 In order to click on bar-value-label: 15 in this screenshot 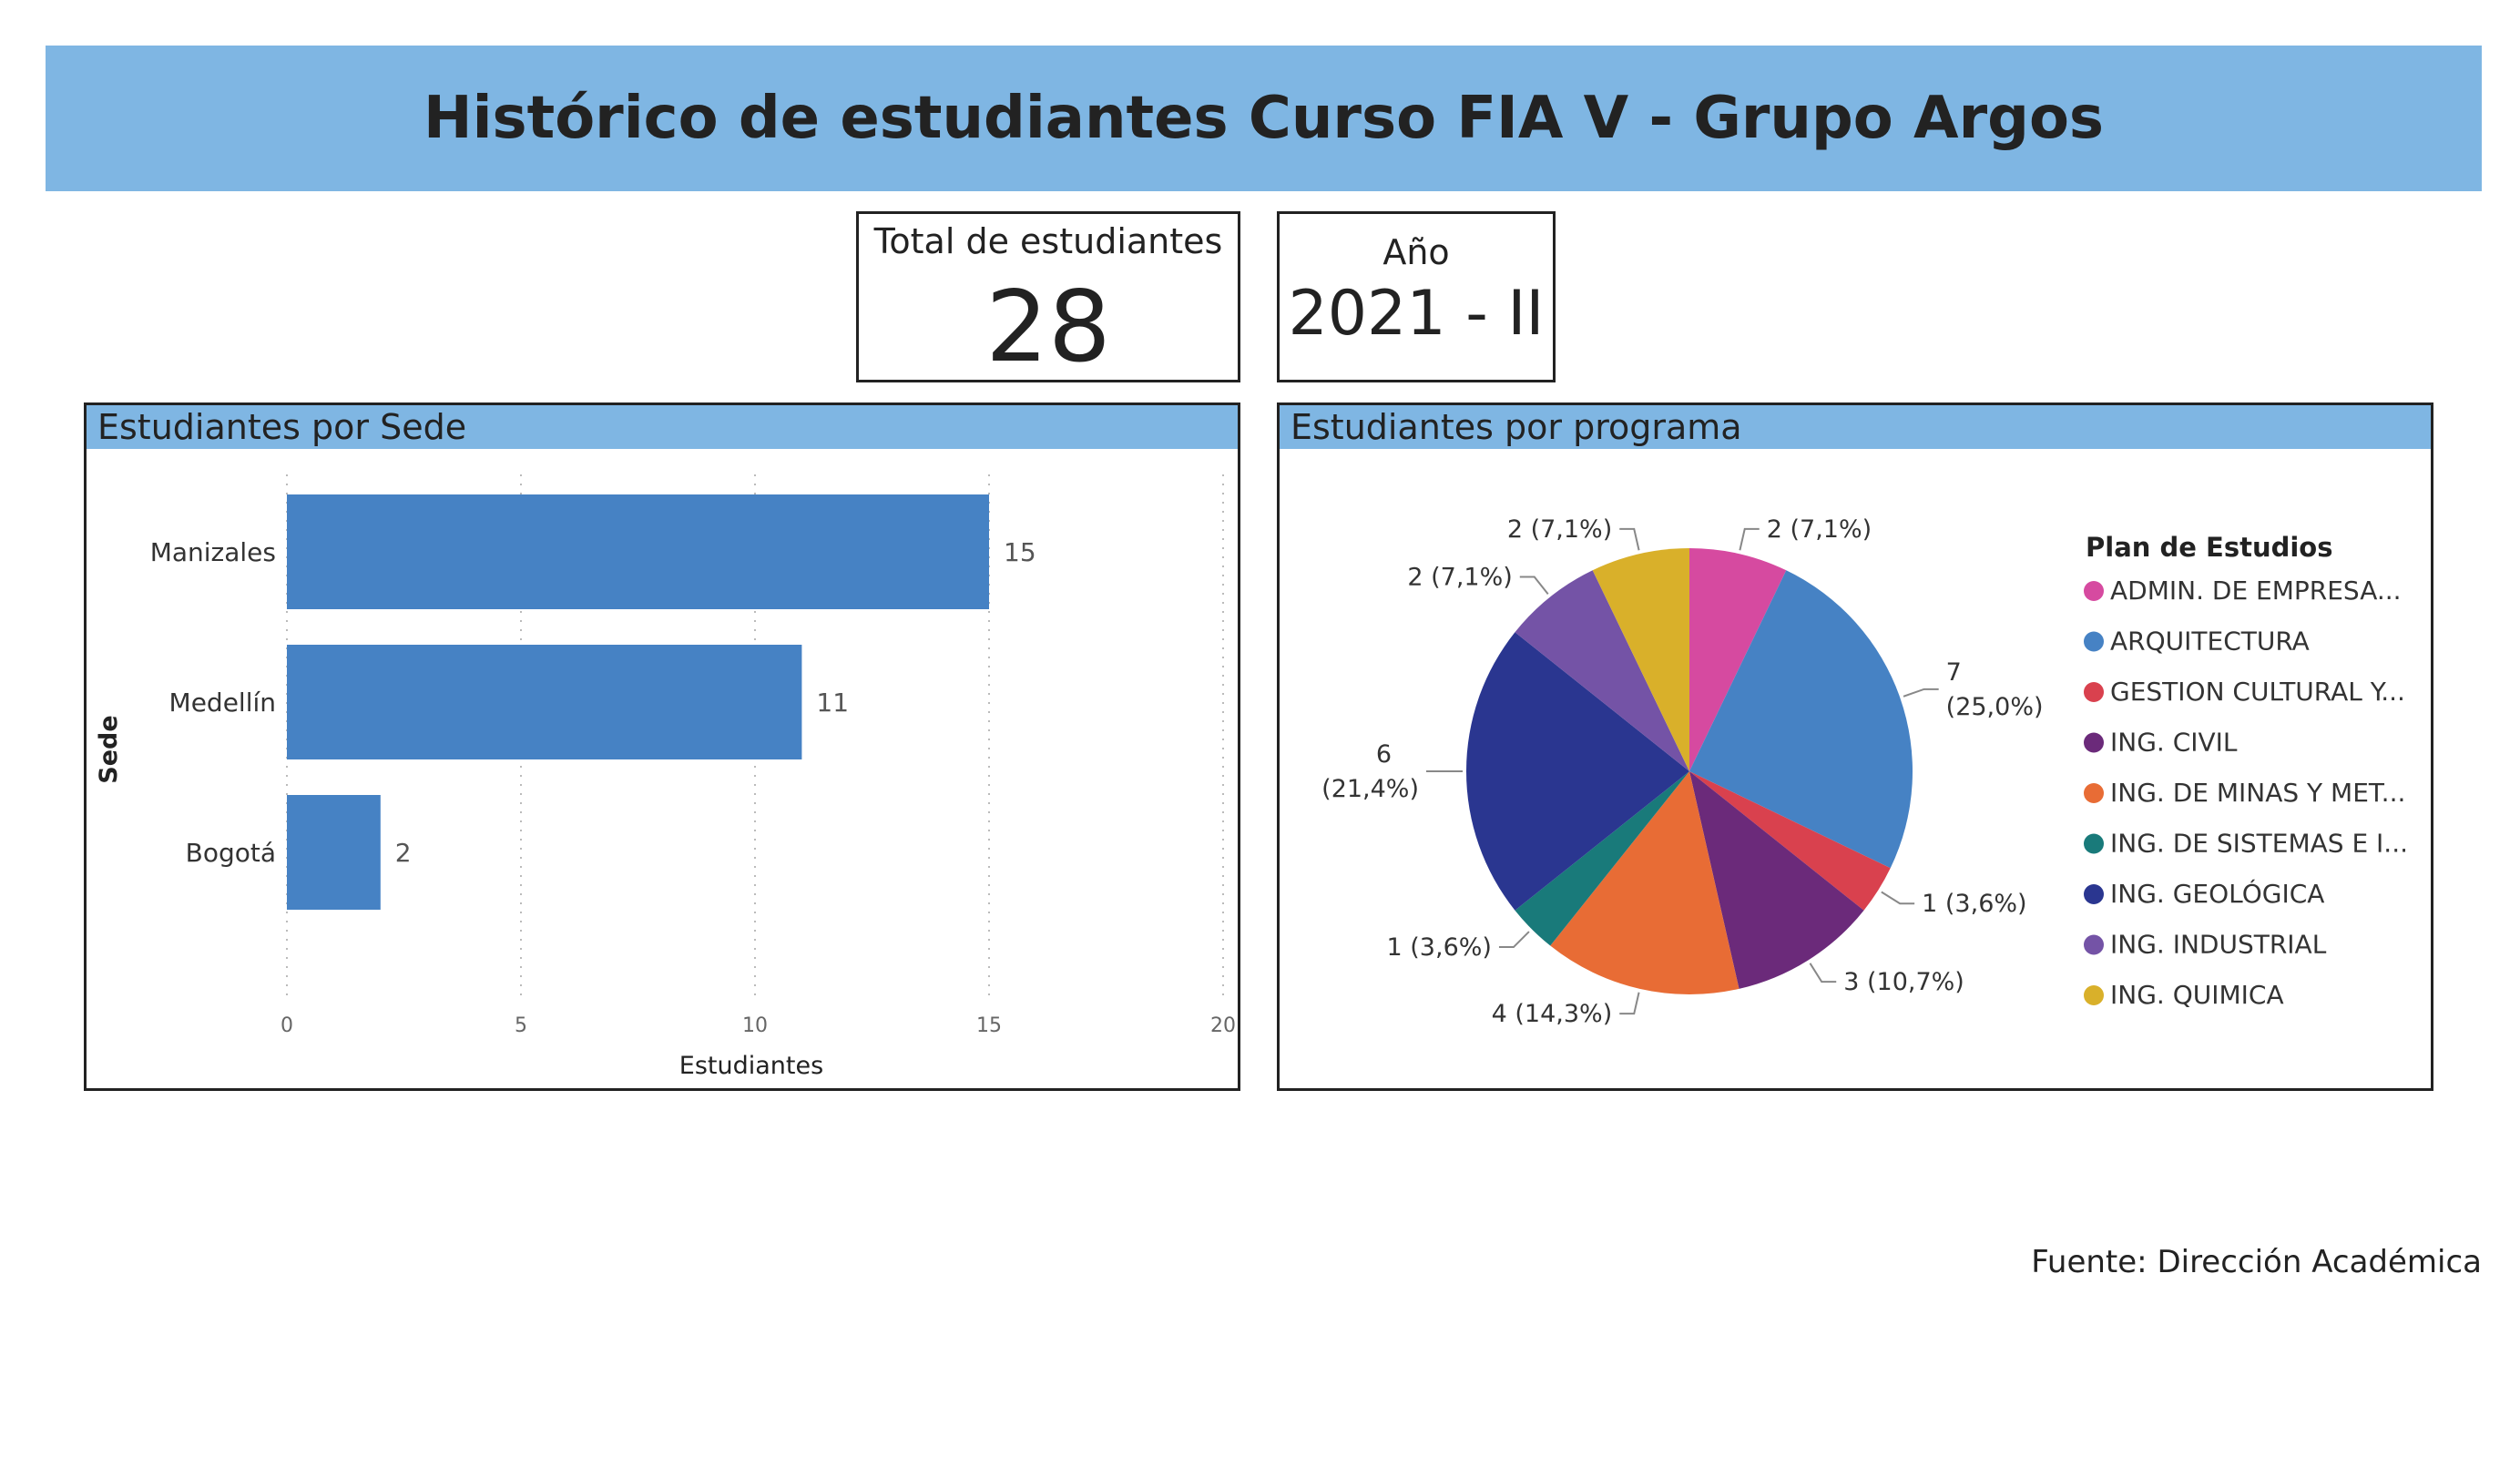, I will do `click(1020, 552)`.